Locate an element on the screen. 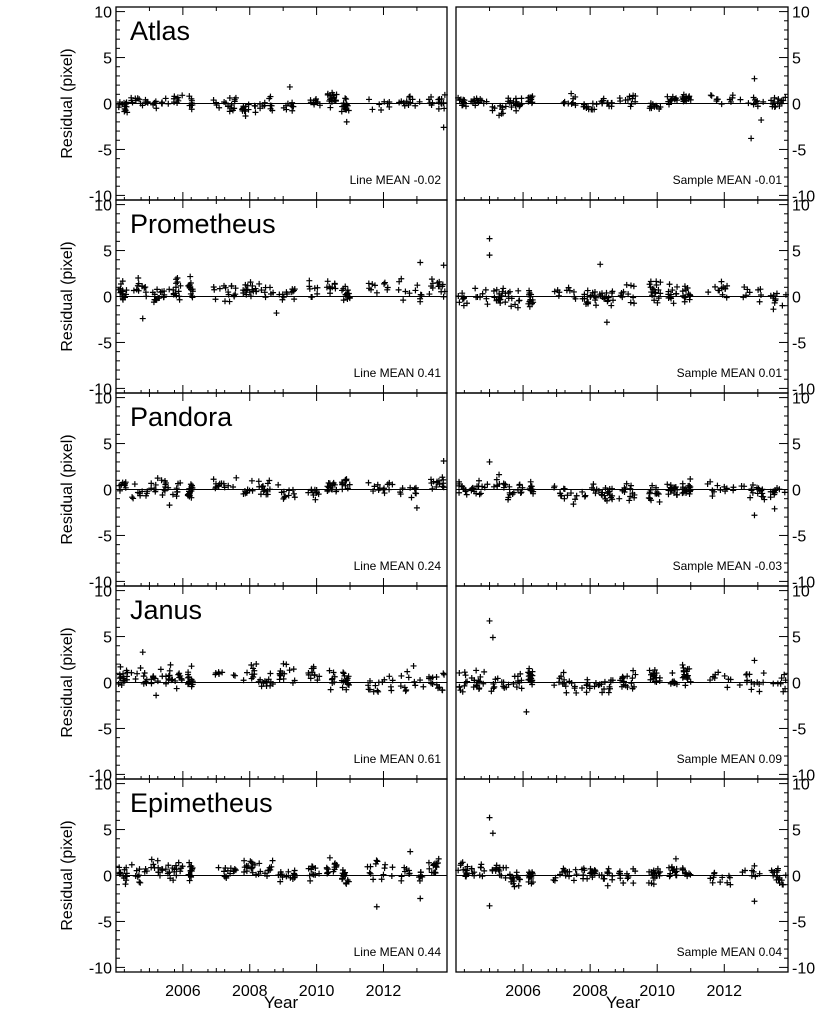 The height and width of the screenshot is (1023, 830). x-tick-label: 2008 is located at coordinates (250, 991).